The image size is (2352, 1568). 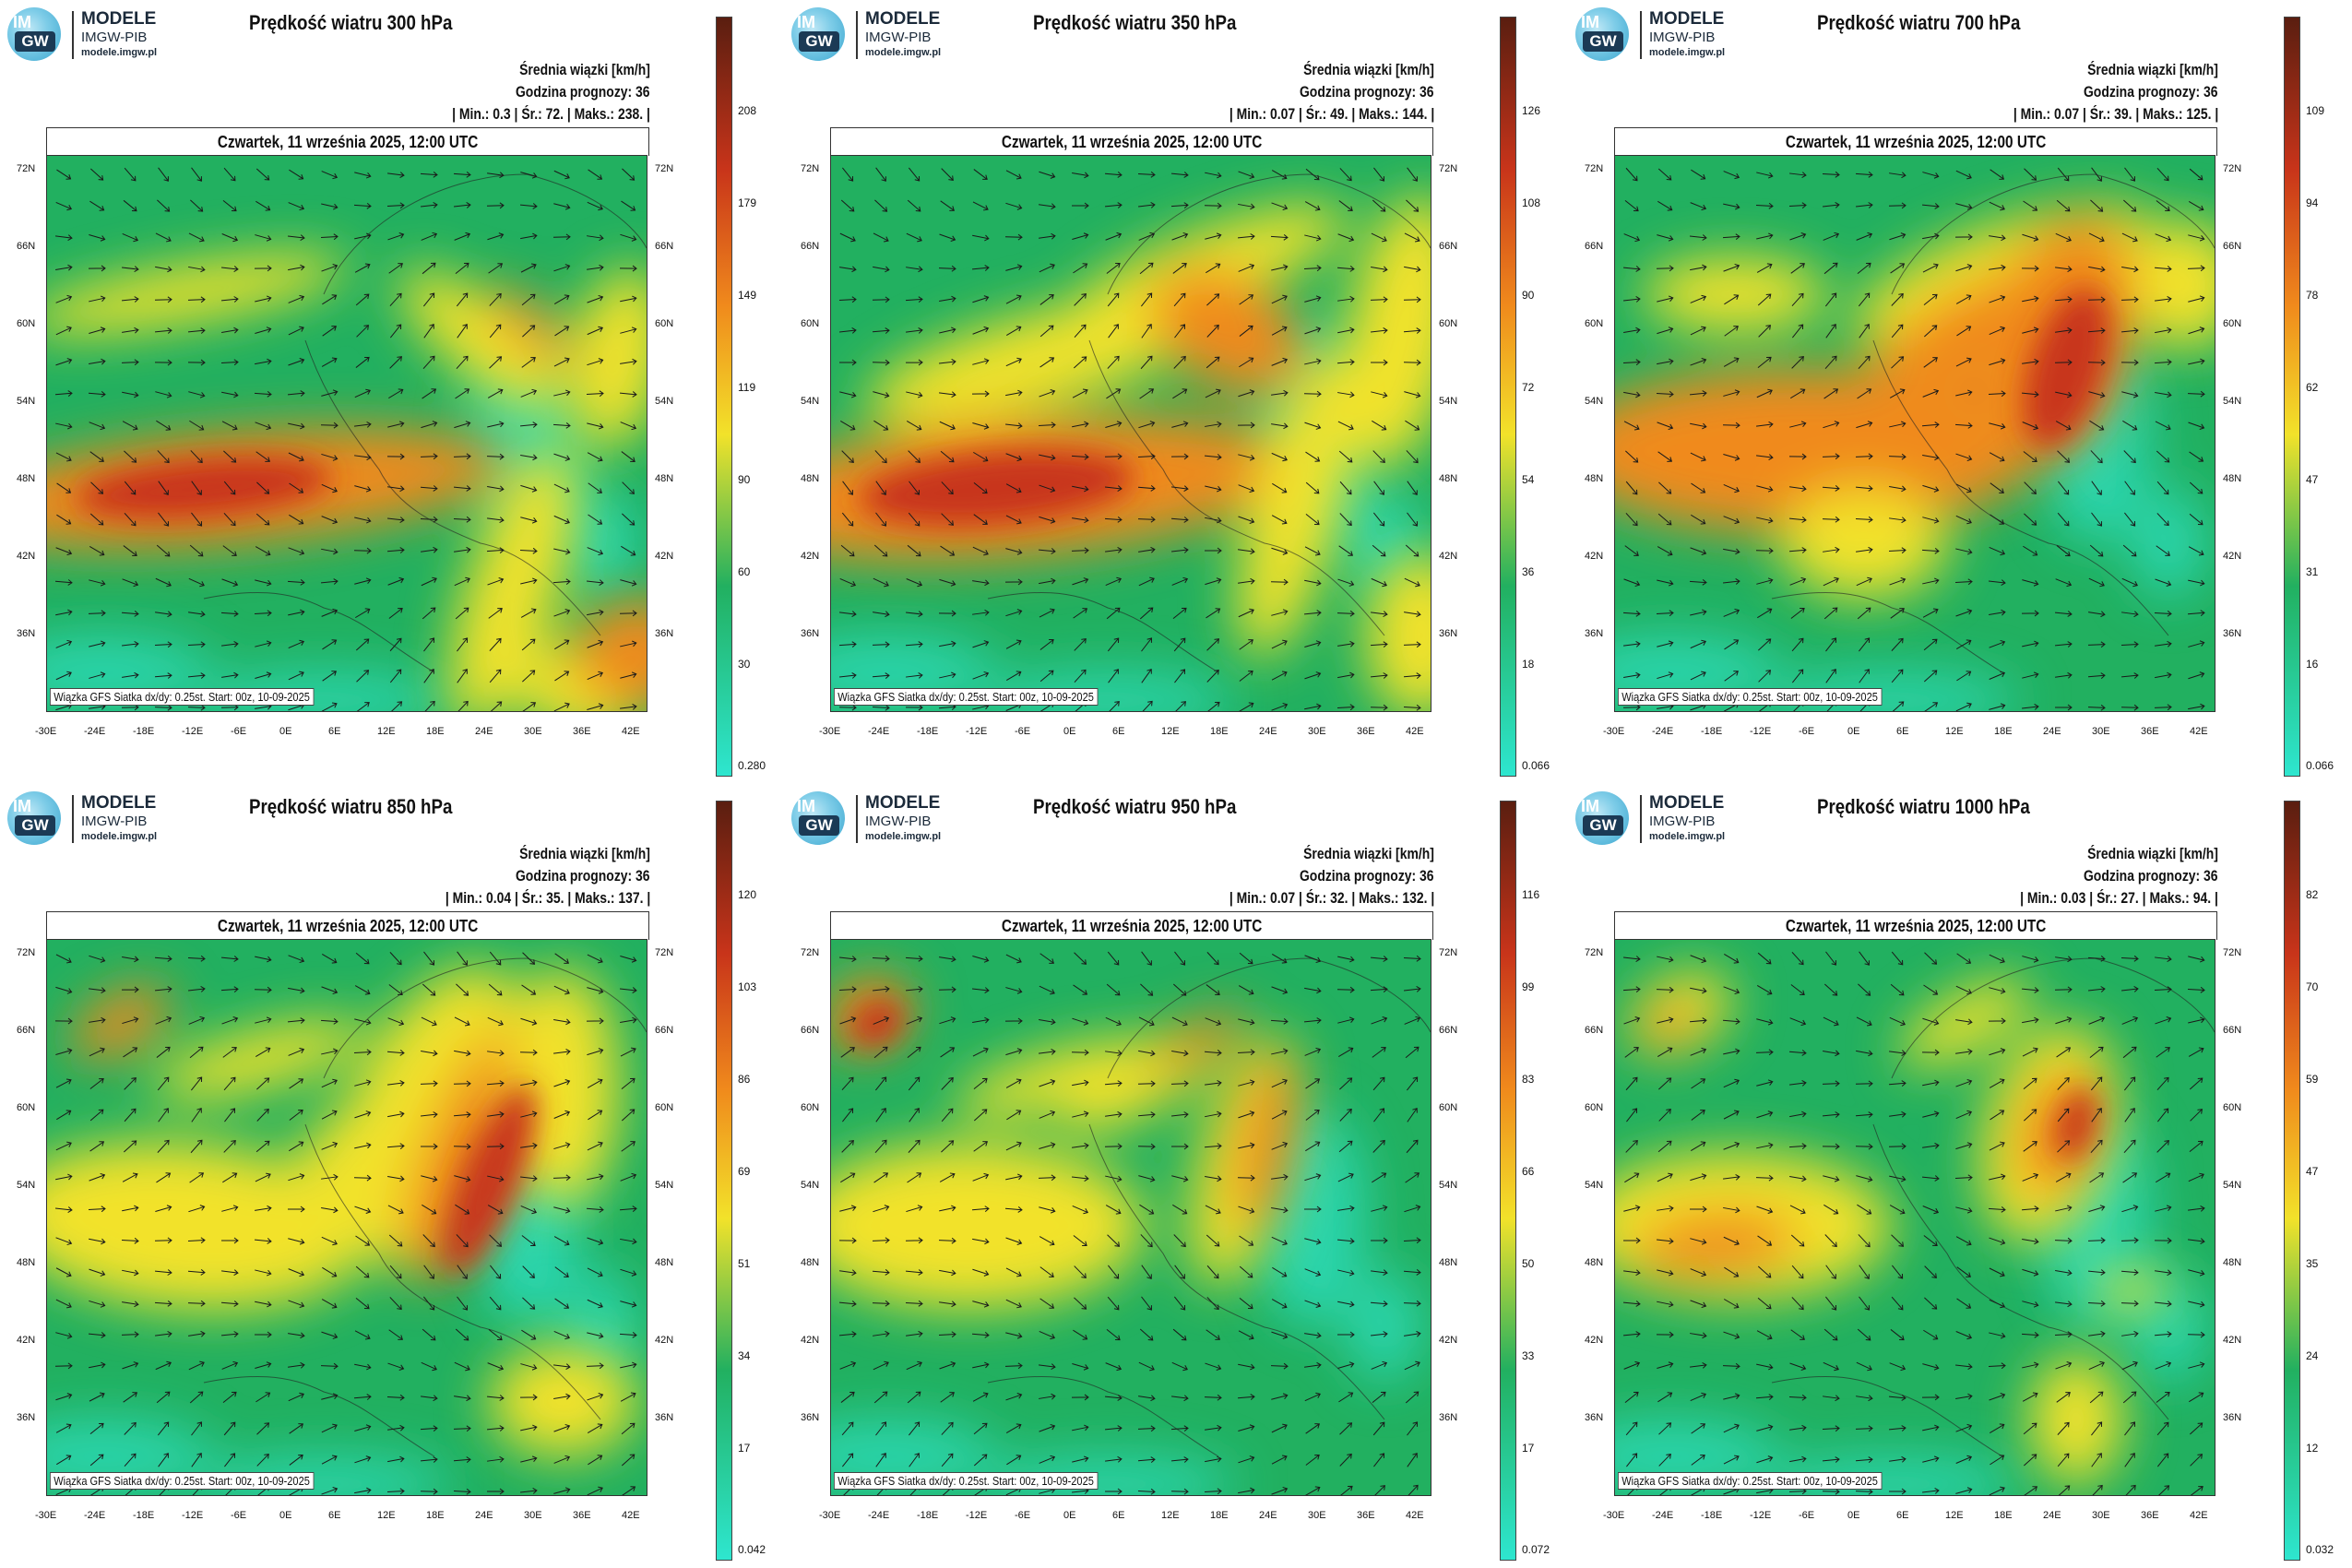 What do you see at coordinates (2312, 664) in the screenshot?
I see `colorbar-label: 16` at bounding box center [2312, 664].